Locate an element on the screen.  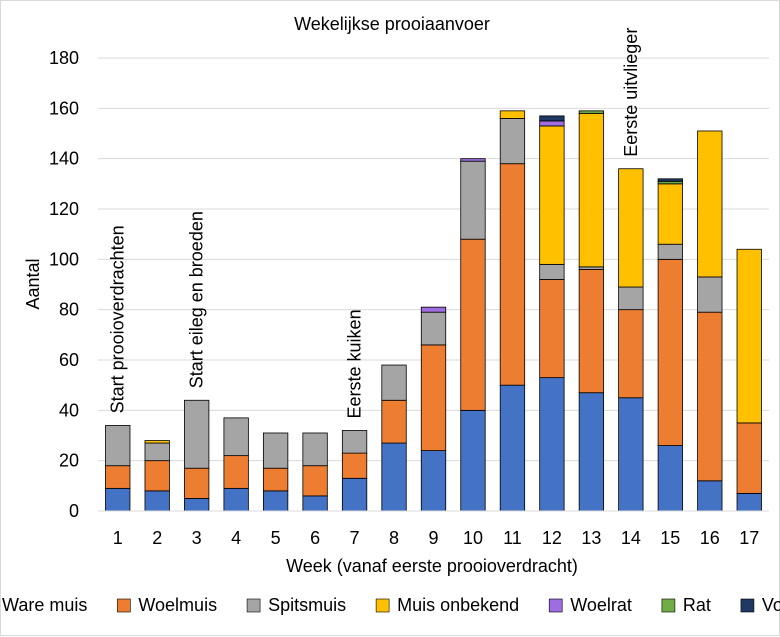
x-tick-label: 17 is located at coordinates (749, 538).